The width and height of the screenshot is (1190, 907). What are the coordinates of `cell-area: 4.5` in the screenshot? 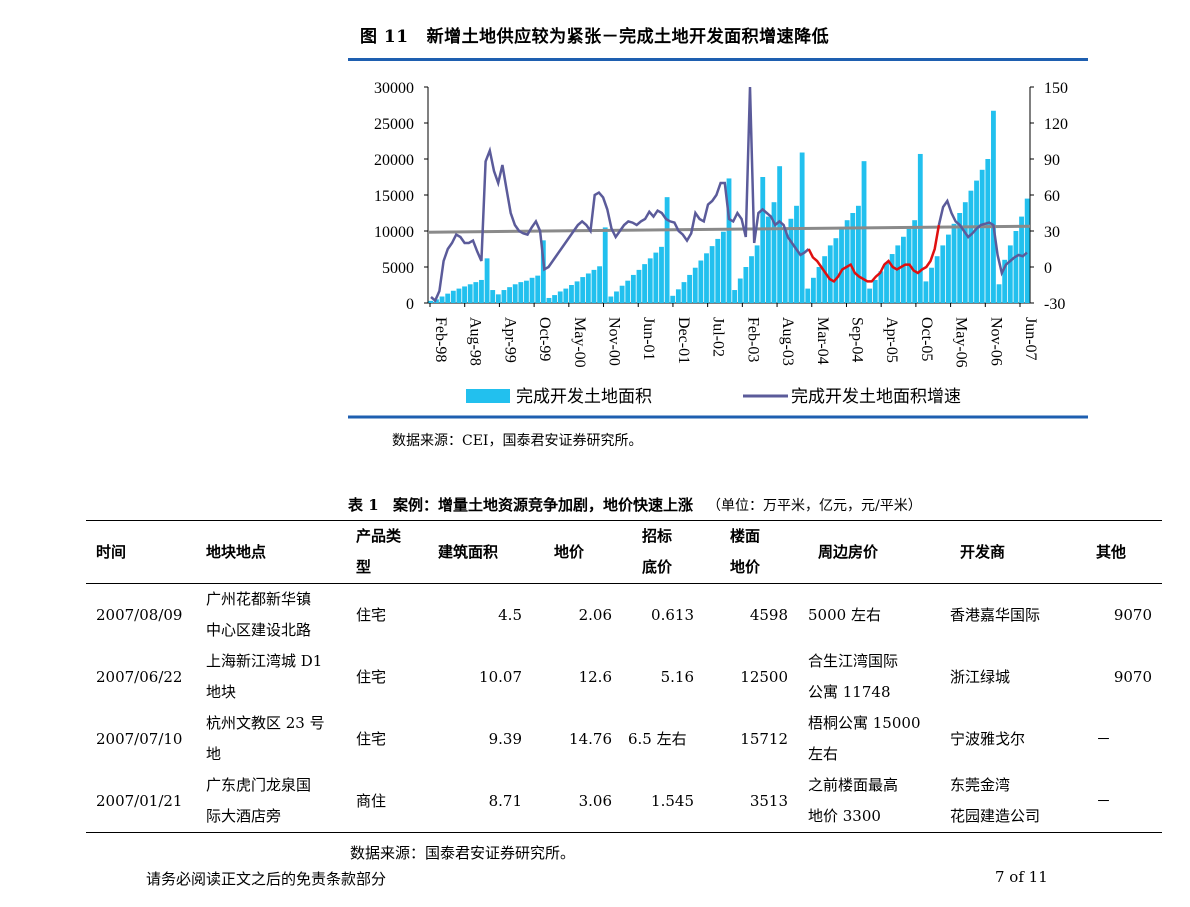 It's located at (510, 614).